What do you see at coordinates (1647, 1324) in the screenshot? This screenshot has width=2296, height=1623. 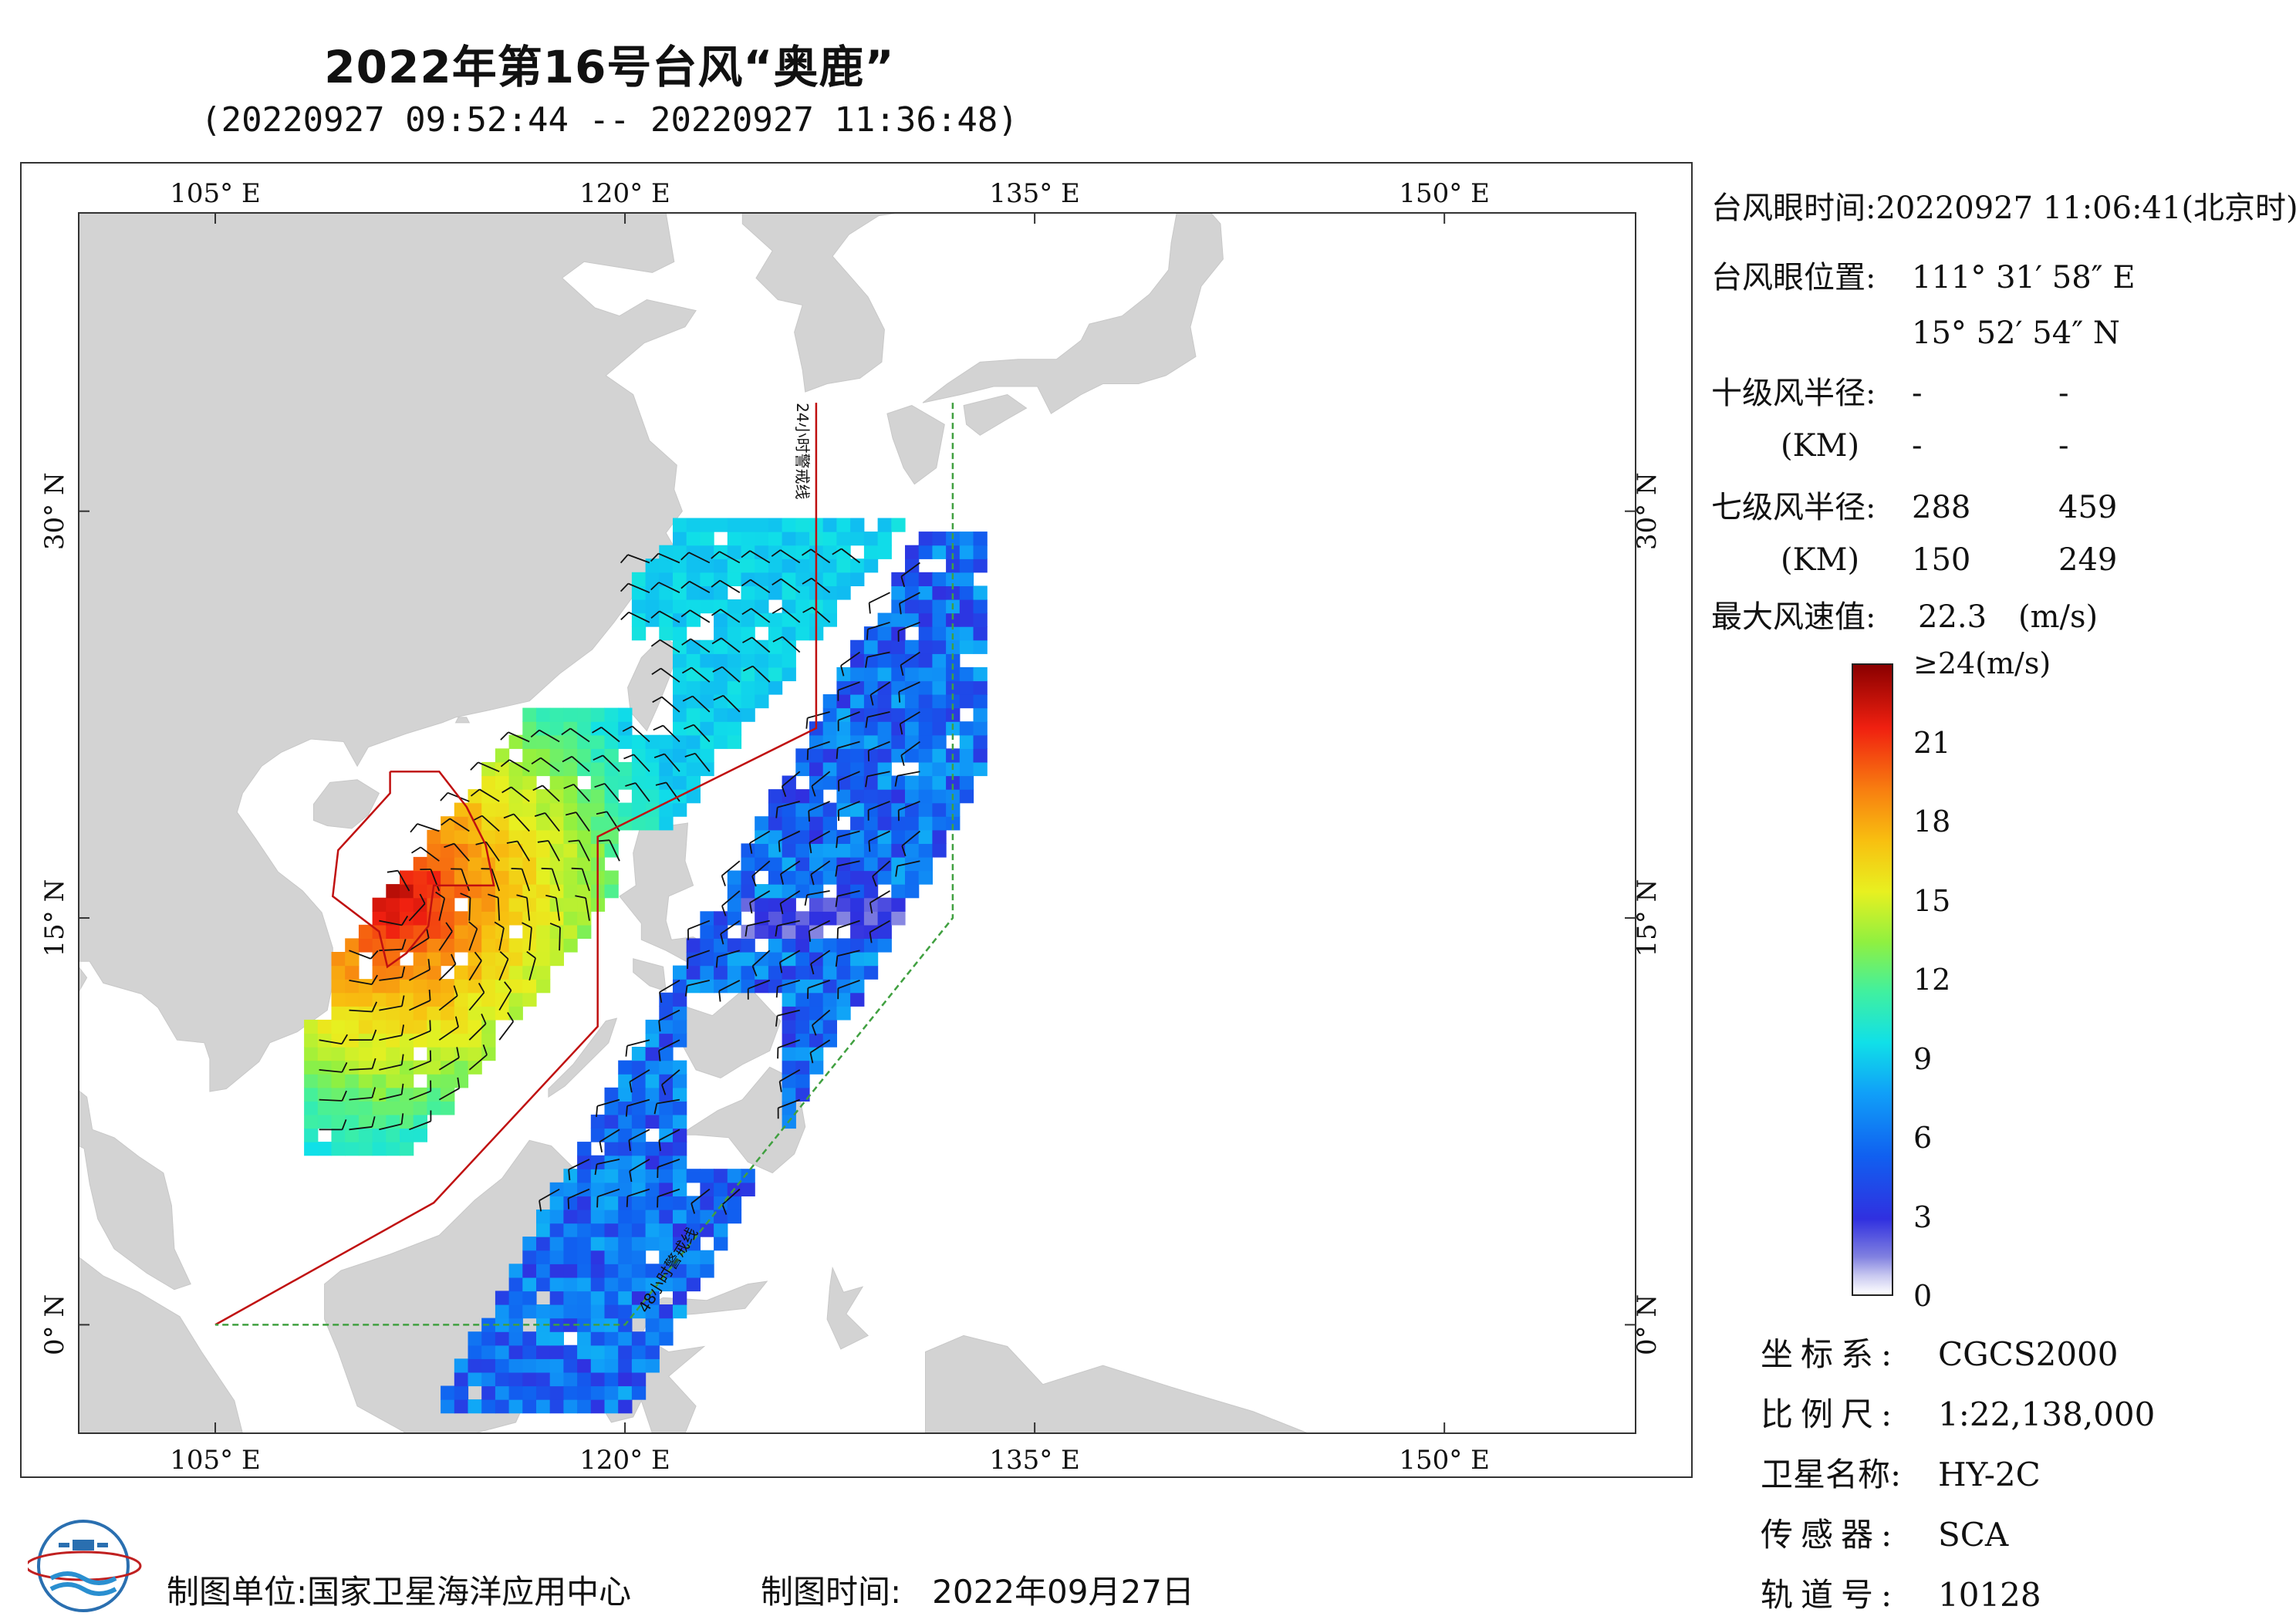 I see `lat-tick-right: 0° N` at bounding box center [1647, 1324].